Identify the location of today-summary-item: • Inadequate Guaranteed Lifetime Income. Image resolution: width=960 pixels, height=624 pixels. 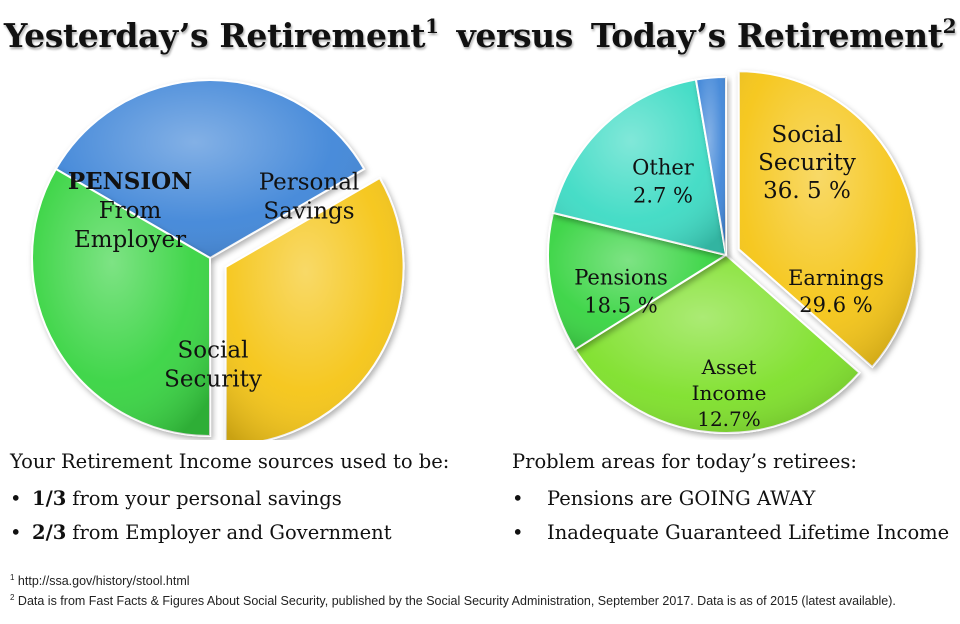
(730, 532).